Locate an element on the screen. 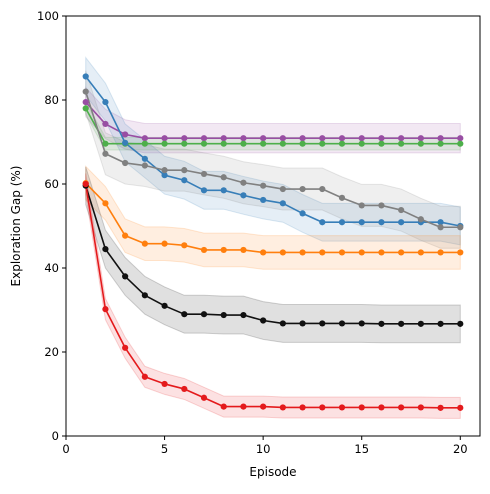  y-tick-label: 40 is located at coordinates (51, 268).